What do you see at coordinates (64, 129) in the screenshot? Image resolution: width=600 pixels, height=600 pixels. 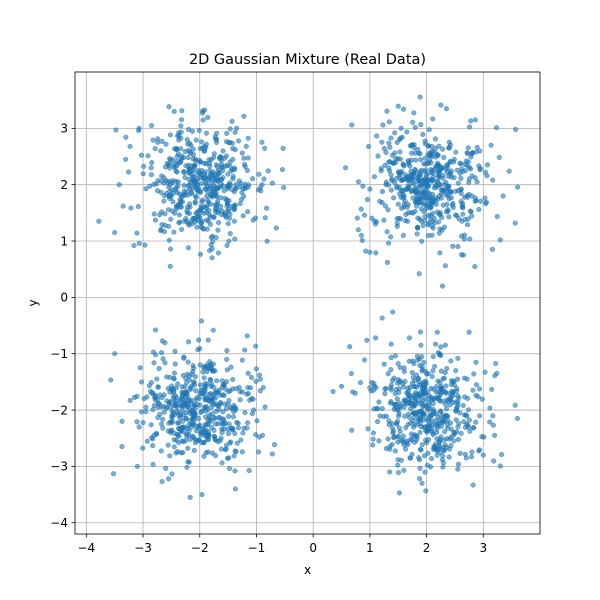 I see `y-tick-label: 3` at bounding box center [64, 129].